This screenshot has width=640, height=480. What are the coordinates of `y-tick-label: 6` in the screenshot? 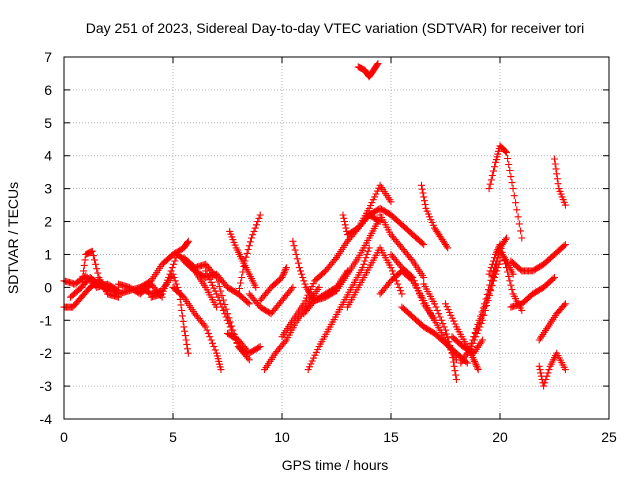 It's located at (48, 90).